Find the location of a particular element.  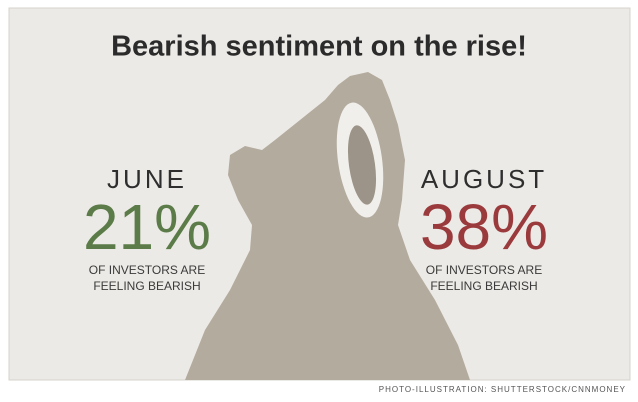

title: Bearish sentiment on the rise! is located at coordinates (319, 47).